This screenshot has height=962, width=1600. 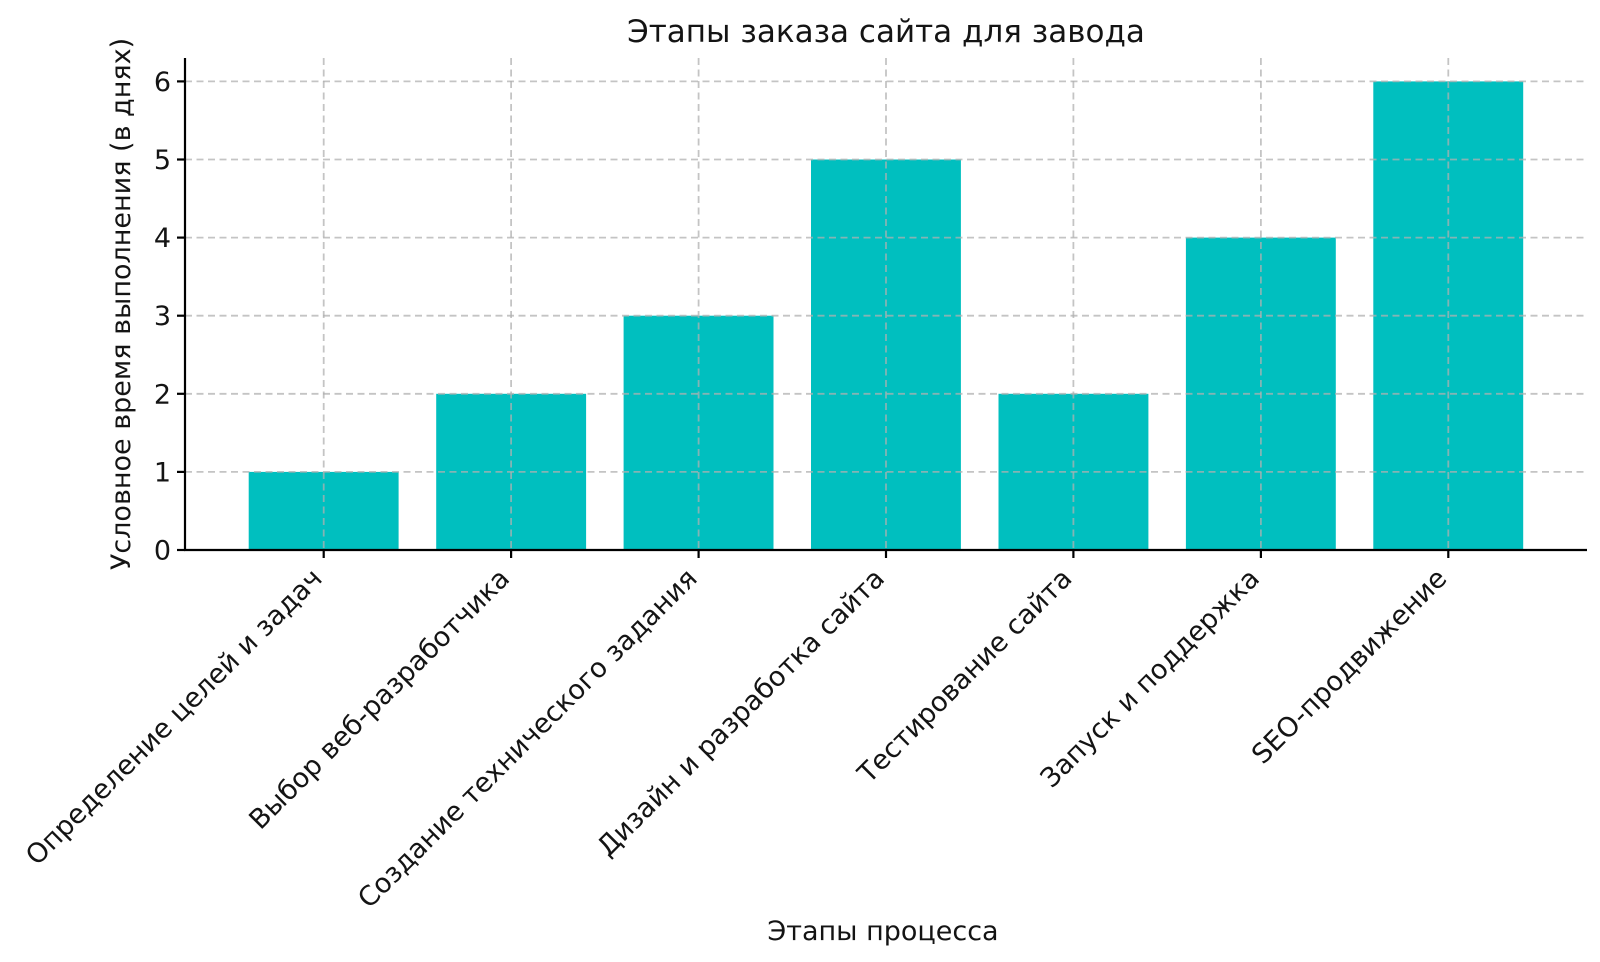 What do you see at coordinates (886, 32) in the screenshot?
I see `chart-title: Этапы заказа сайта для завода` at bounding box center [886, 32].